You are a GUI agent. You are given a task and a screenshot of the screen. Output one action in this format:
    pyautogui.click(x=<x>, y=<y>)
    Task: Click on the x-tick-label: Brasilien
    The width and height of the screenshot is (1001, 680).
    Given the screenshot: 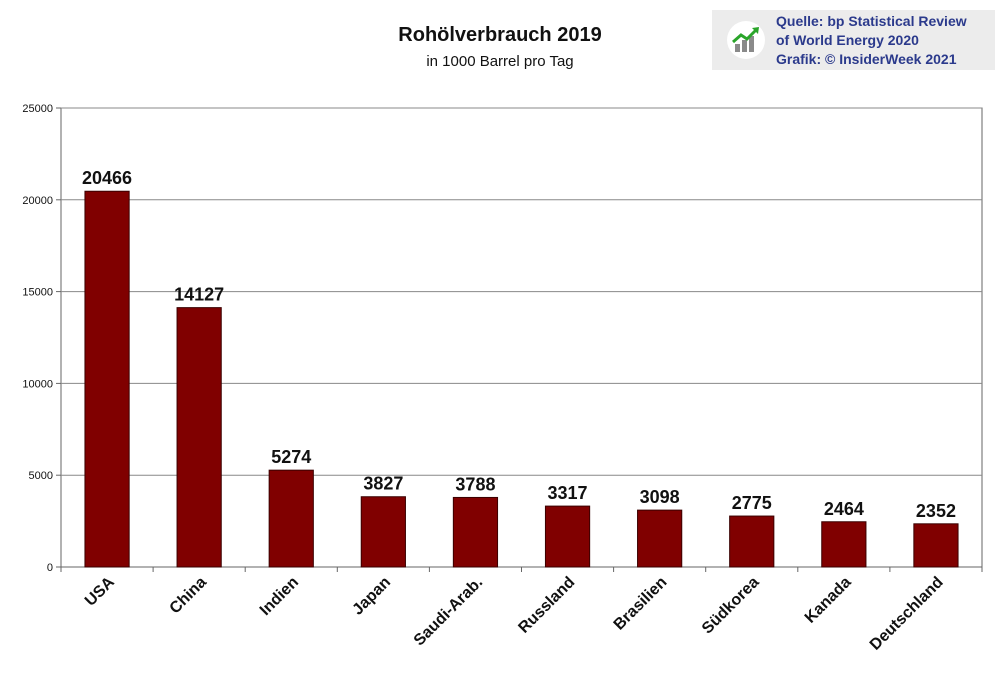 What is the action you would take?
    pyautogui.click(x=641, y=604)
    